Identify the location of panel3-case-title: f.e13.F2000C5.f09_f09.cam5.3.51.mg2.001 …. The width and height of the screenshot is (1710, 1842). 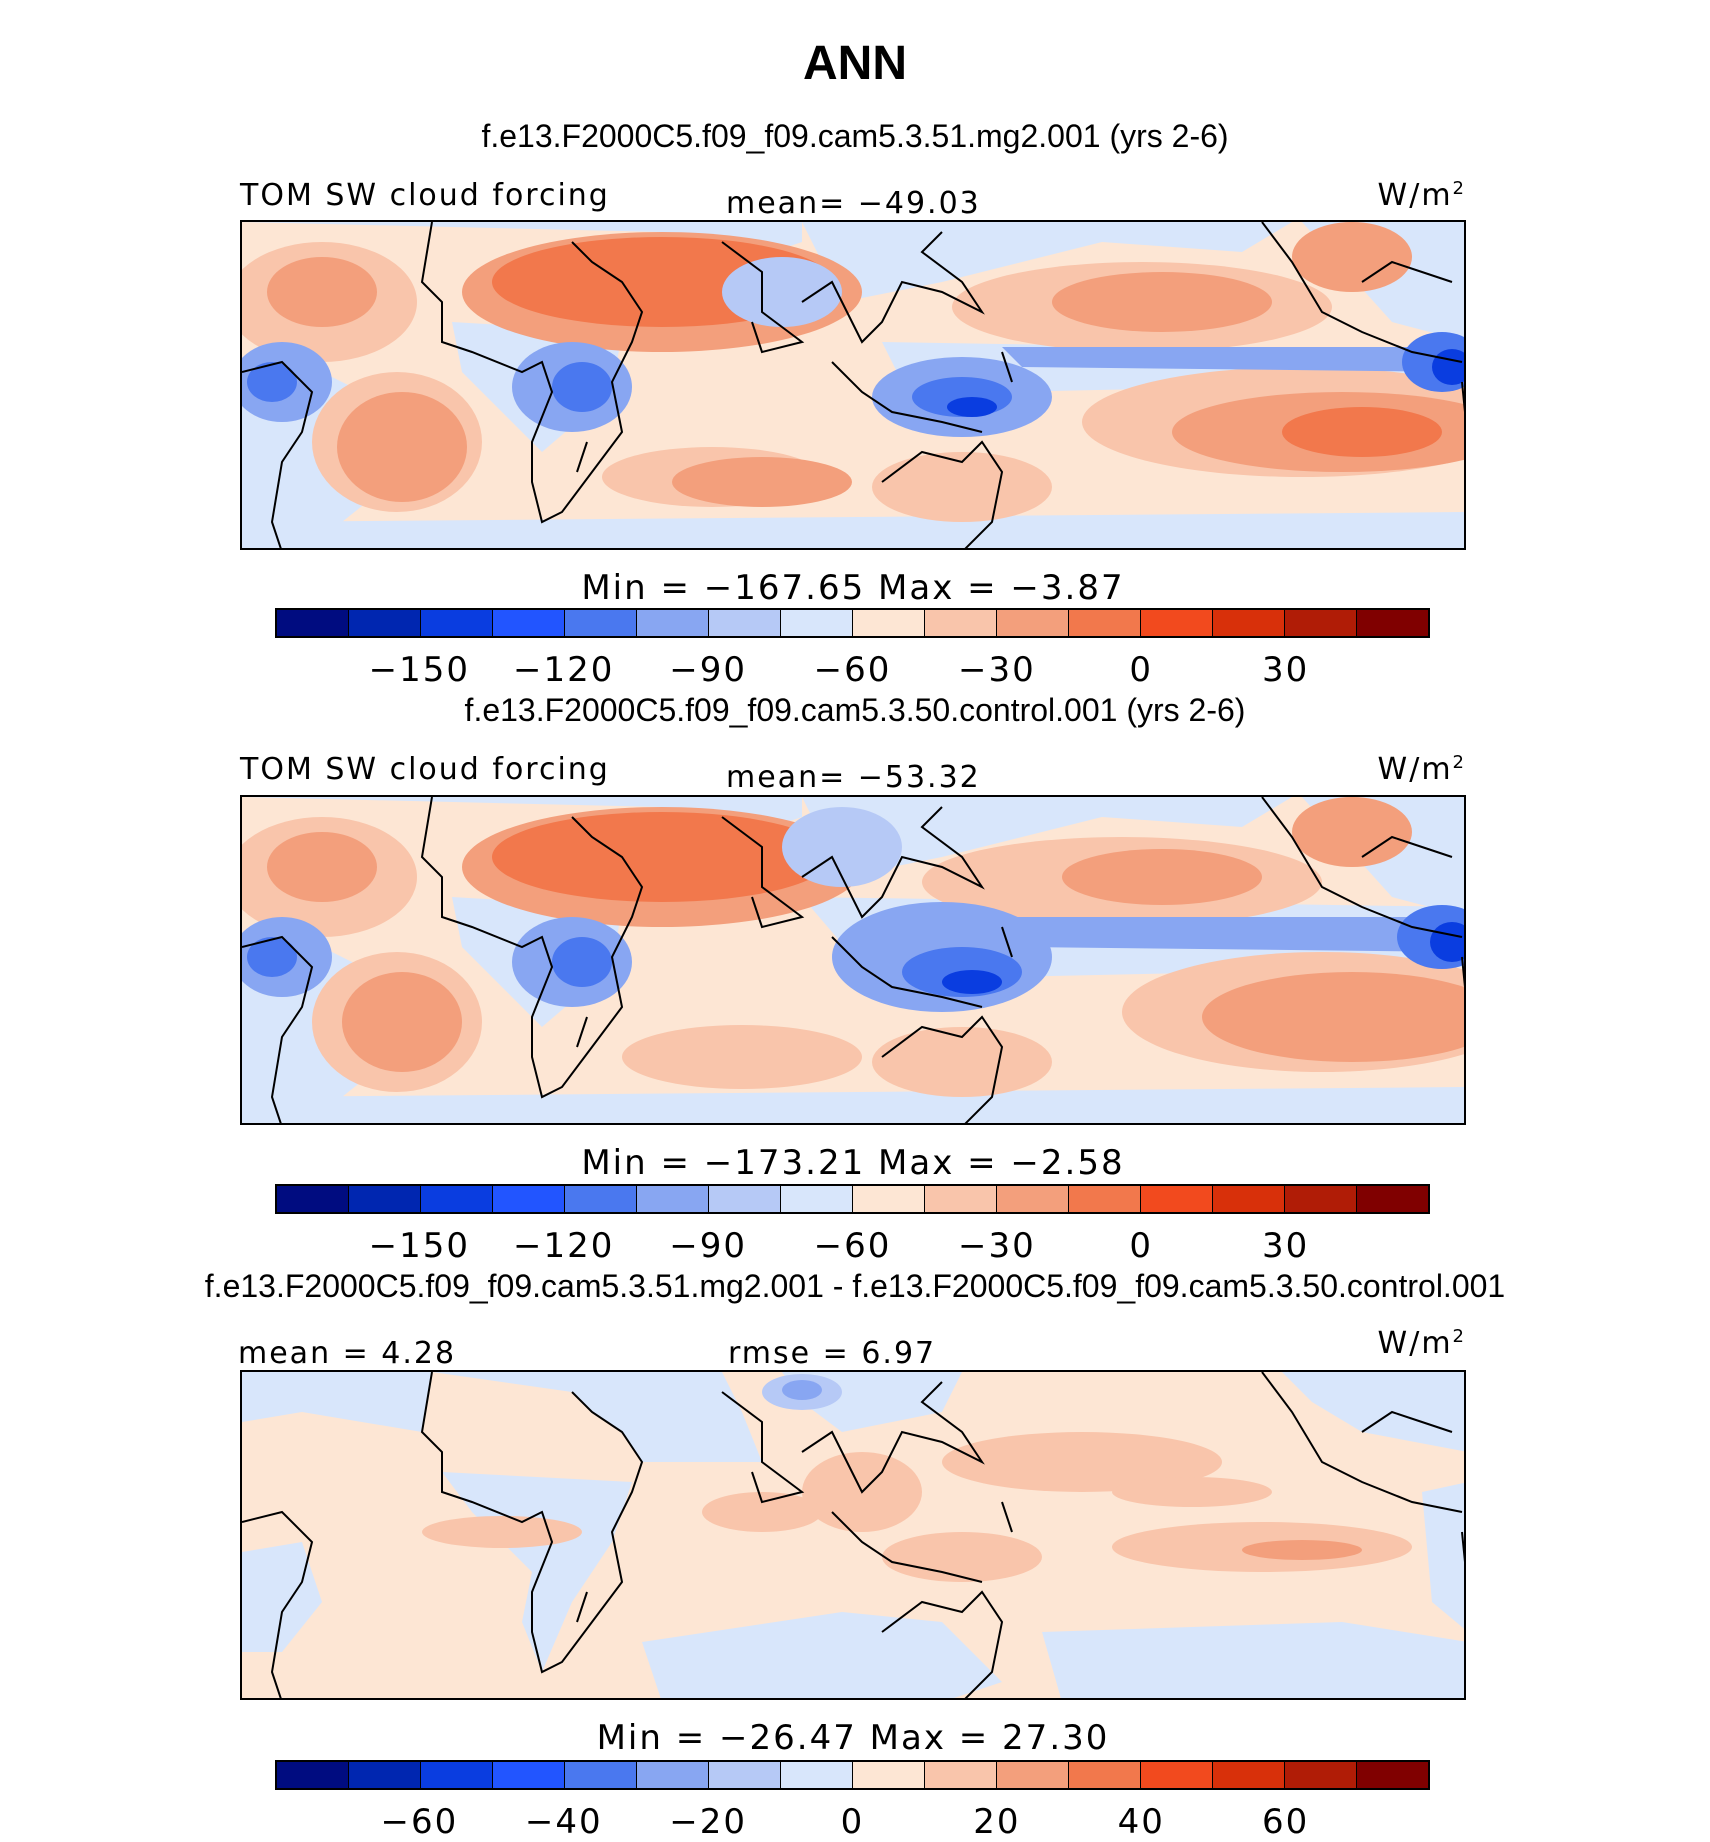
(855, 1286).